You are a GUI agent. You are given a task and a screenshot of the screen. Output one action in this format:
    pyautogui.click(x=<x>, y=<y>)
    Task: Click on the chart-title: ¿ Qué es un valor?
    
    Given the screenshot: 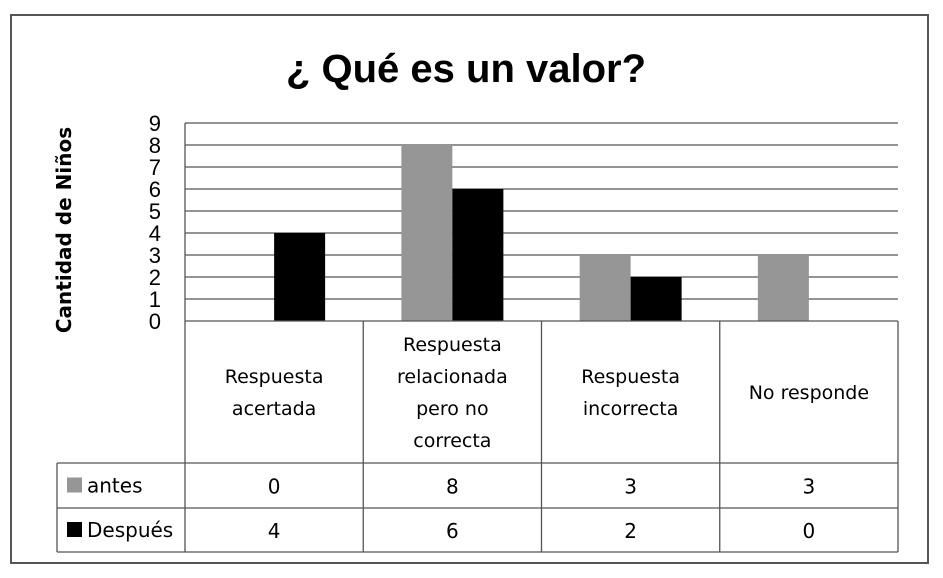 What is the action you would take?
    pyautogui.click(x=466, y=69)
    